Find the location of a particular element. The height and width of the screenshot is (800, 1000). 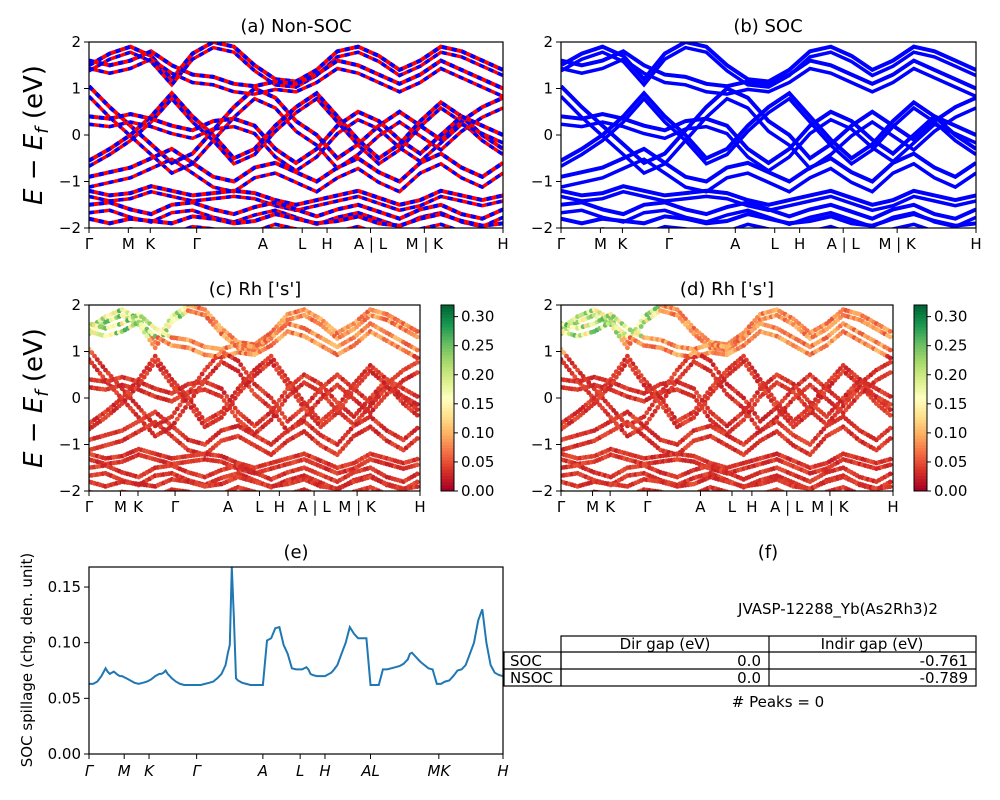

colorbar-frame is located at coordinates (920, 398).